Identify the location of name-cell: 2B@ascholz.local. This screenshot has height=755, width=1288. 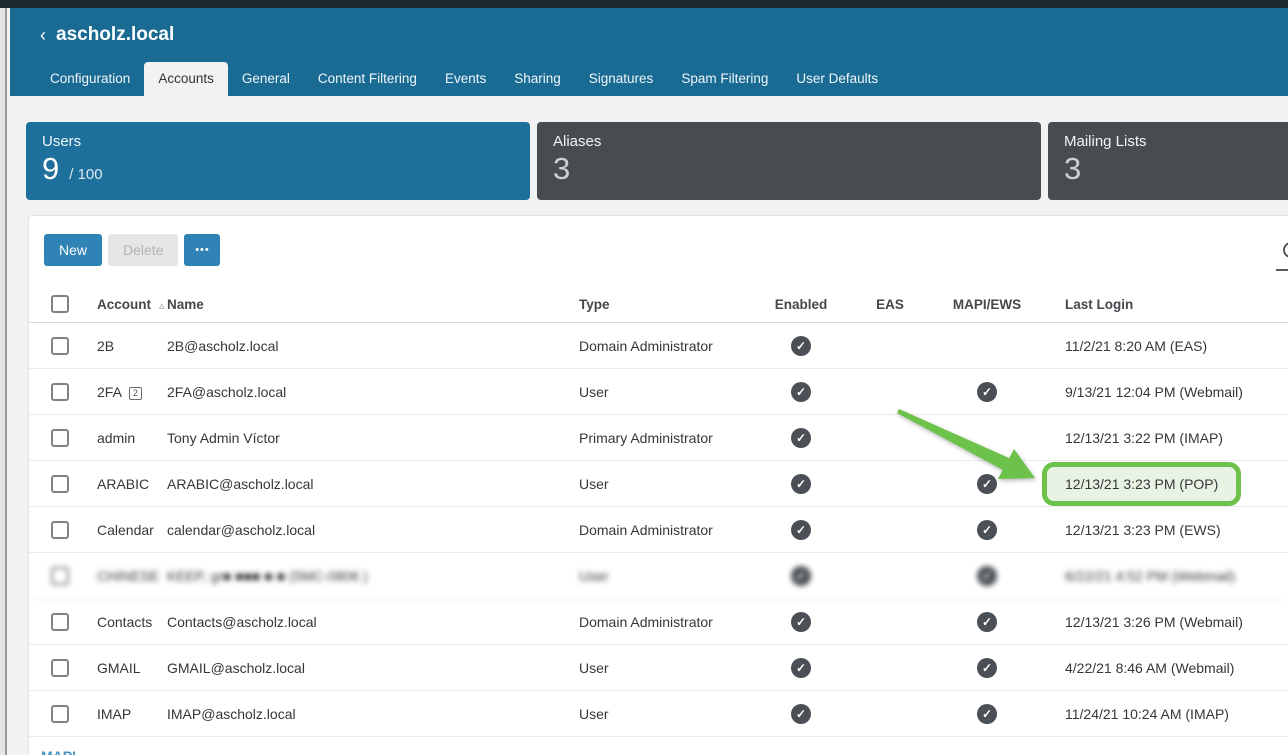
(223, 345).